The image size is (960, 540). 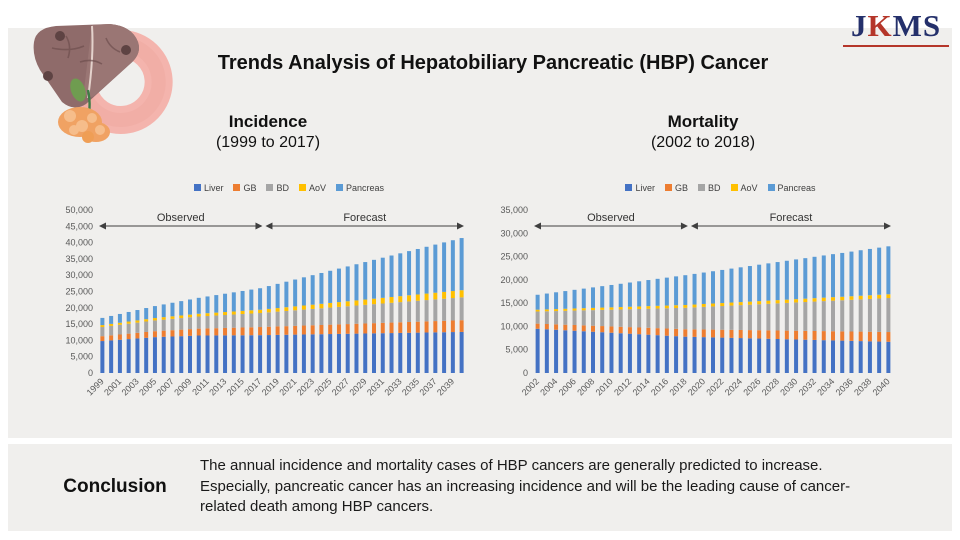 What do you see at coordinates (410, 386) in the screenshot?
I see `x-axis-tick-label: 2035` at bounding box center [410, 386].